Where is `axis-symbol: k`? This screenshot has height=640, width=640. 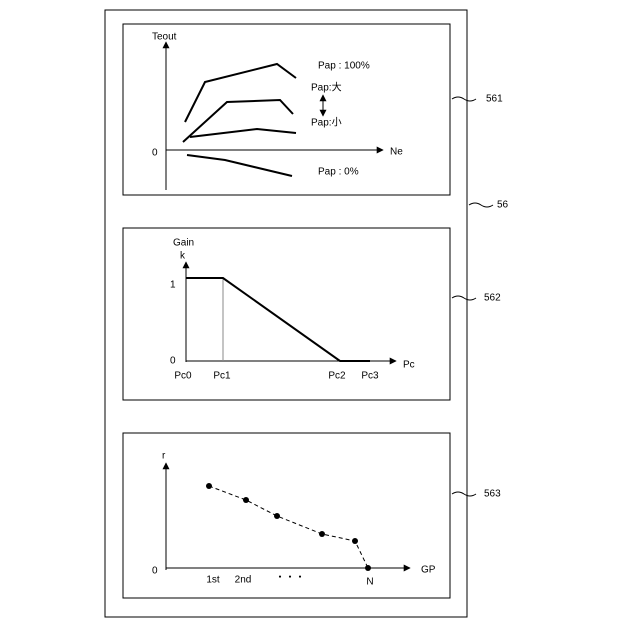 axis-symbol: k is located at coordinates (183, 256).